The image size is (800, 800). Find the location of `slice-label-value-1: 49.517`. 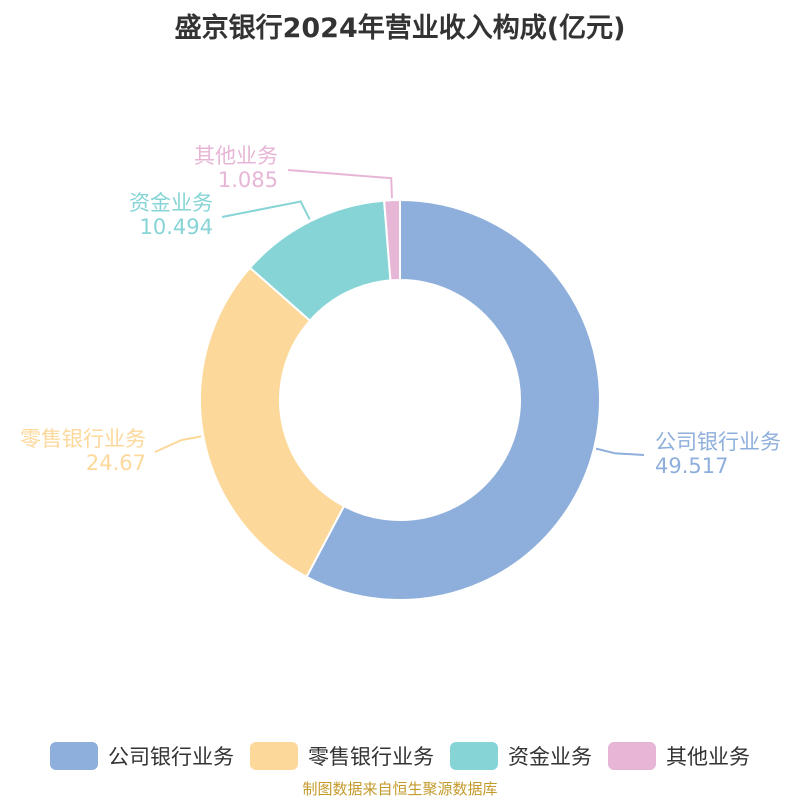

slice-label-value-1: 49.517 is located at coordinates (691, 466).